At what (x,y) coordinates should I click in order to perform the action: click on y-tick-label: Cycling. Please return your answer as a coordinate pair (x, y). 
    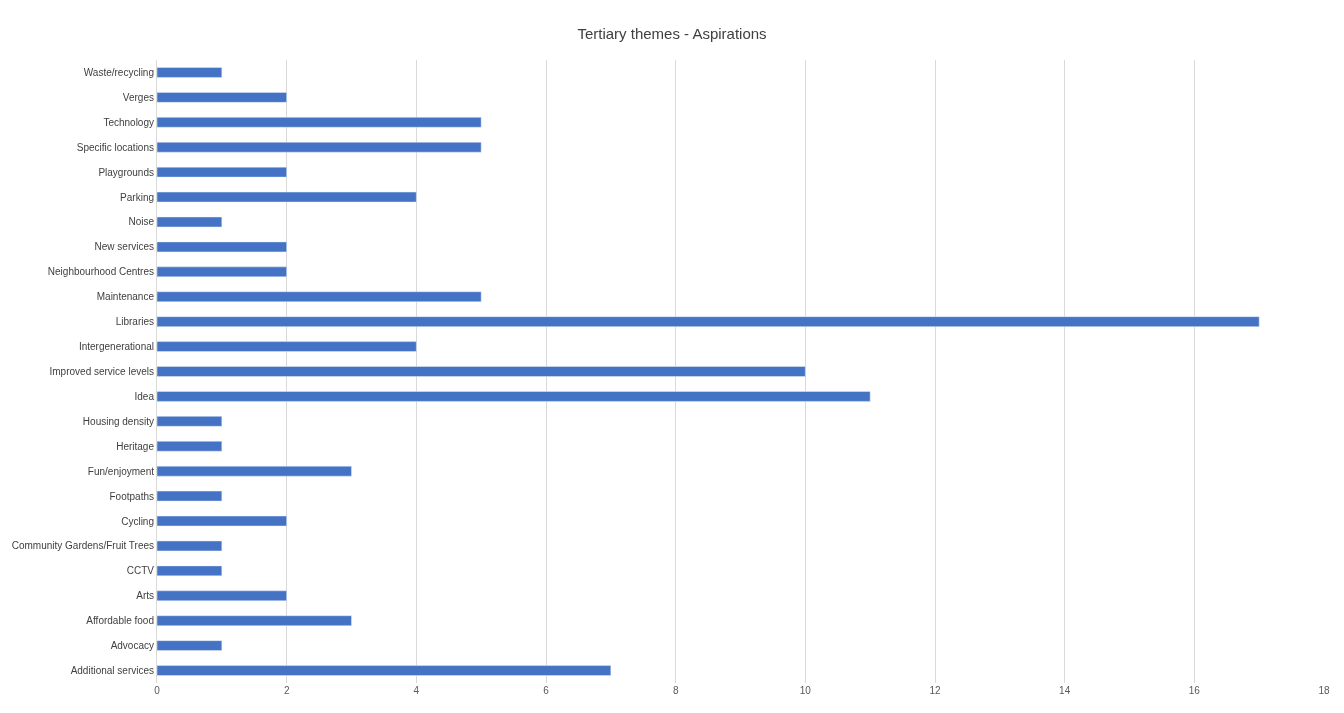
    Looking at the image, I should click on (137, 521).